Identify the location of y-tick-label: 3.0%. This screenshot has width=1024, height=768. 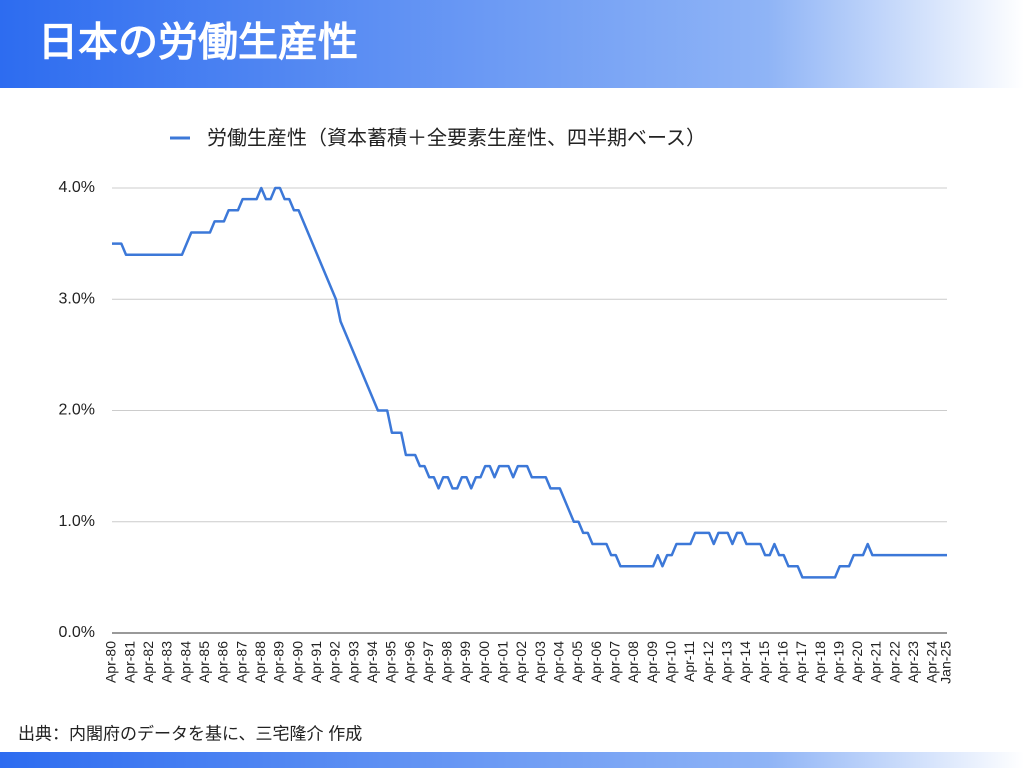
(77, 298).